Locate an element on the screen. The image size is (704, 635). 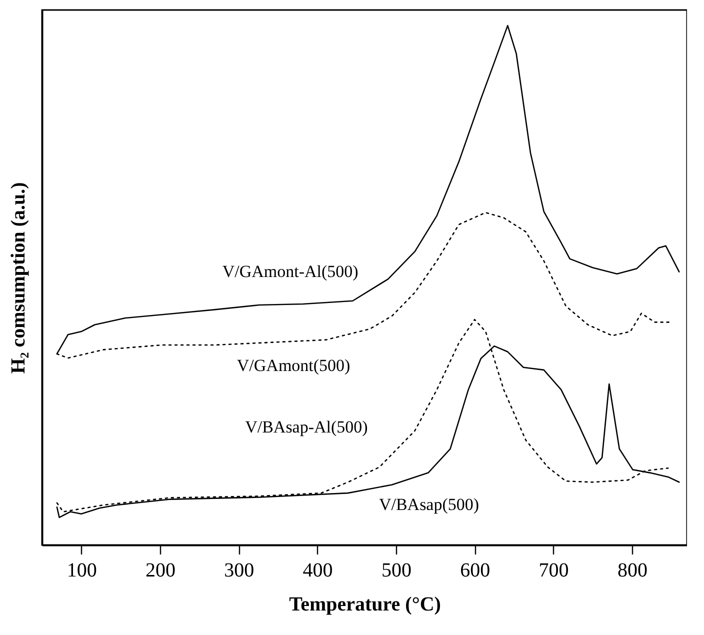
y-axis-title: H₂ comsumption (a.u.) is located at coordinates (19, 278).